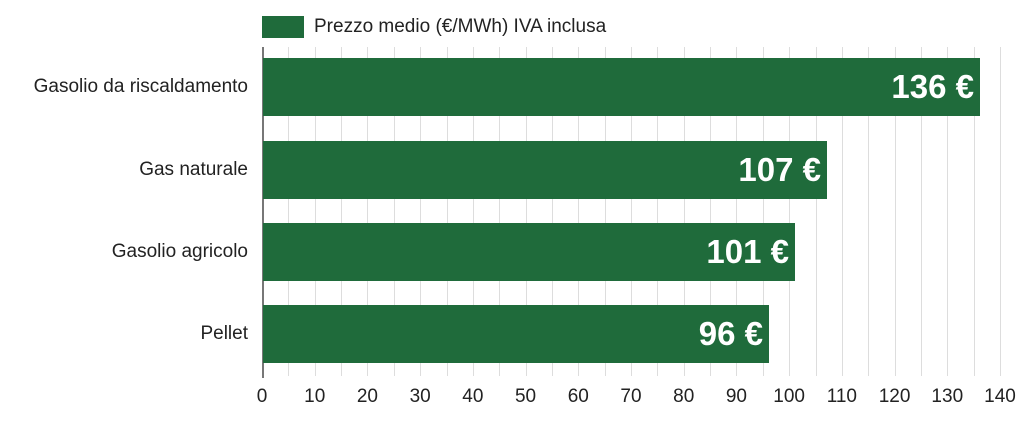  What do you see at coordinates (841, 396) in the screenshot?
I see `x-tick-label: 110` at bounding box center [841, 396].